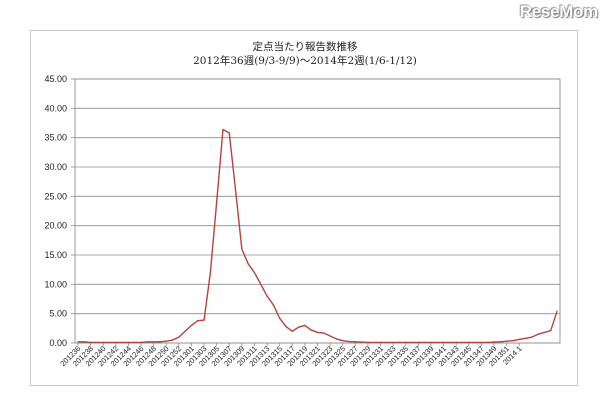  What do you see at coordinates (55, 196) in the screenshot?
I see `y-tick-label: 25.00` at bounding box center [55, 196].